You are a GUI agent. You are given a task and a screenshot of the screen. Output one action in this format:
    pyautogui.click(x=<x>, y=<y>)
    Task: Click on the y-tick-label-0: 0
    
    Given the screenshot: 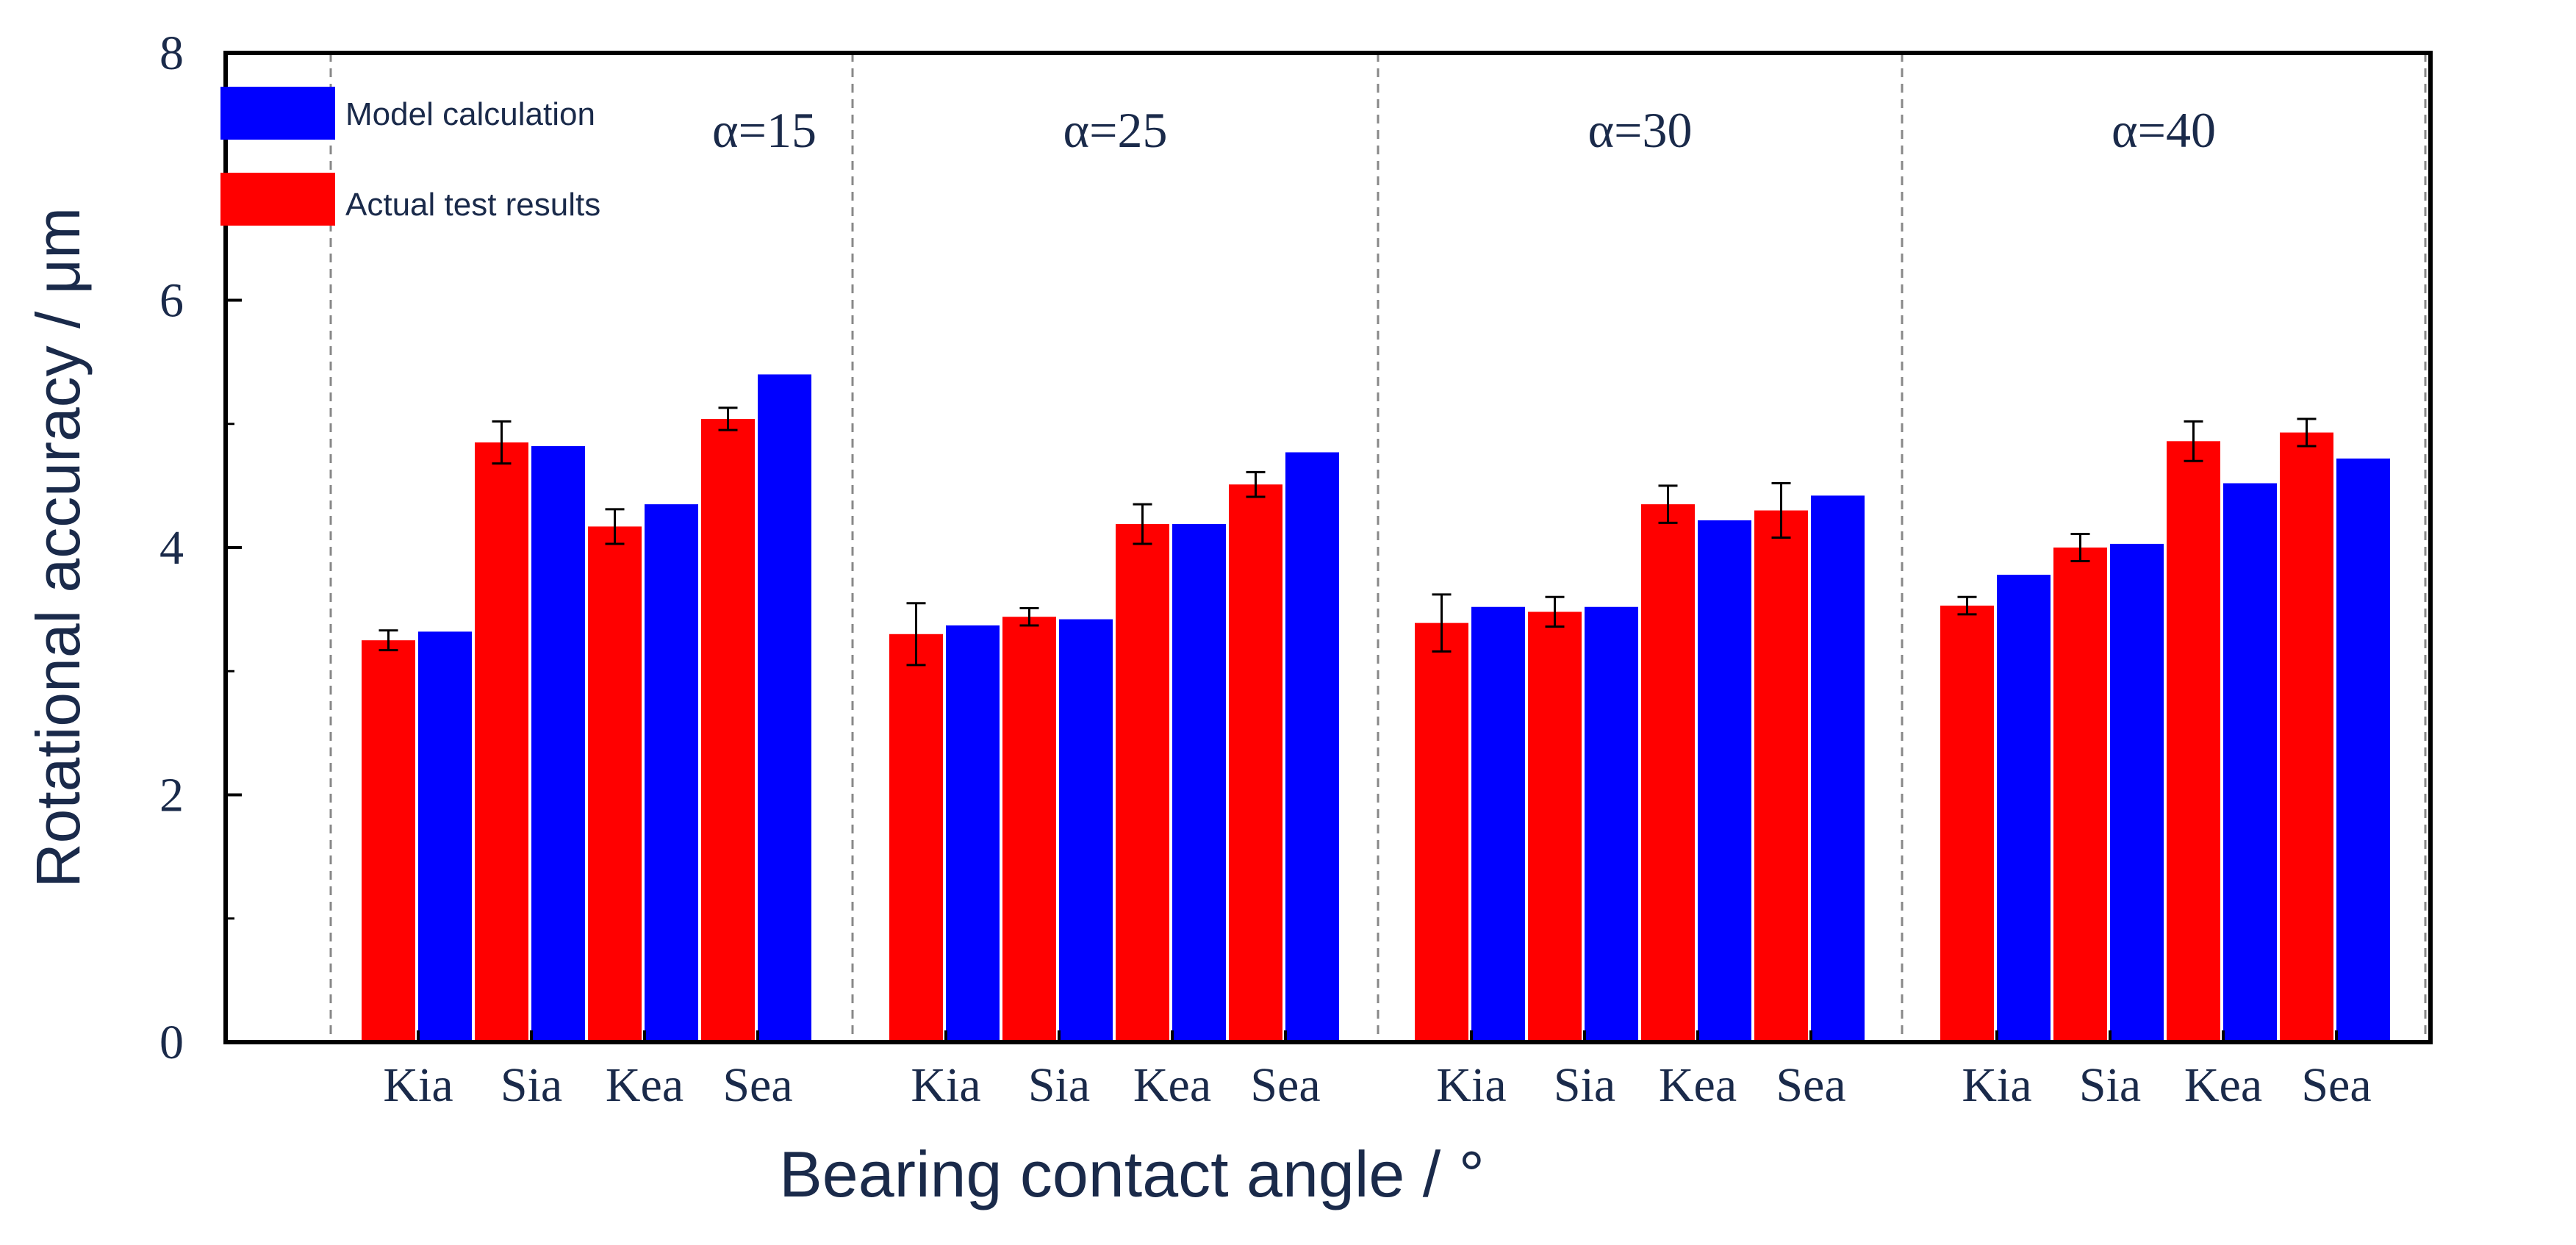 What is the action you would take?
    pyautogui.click(x=171, y=1042)
    